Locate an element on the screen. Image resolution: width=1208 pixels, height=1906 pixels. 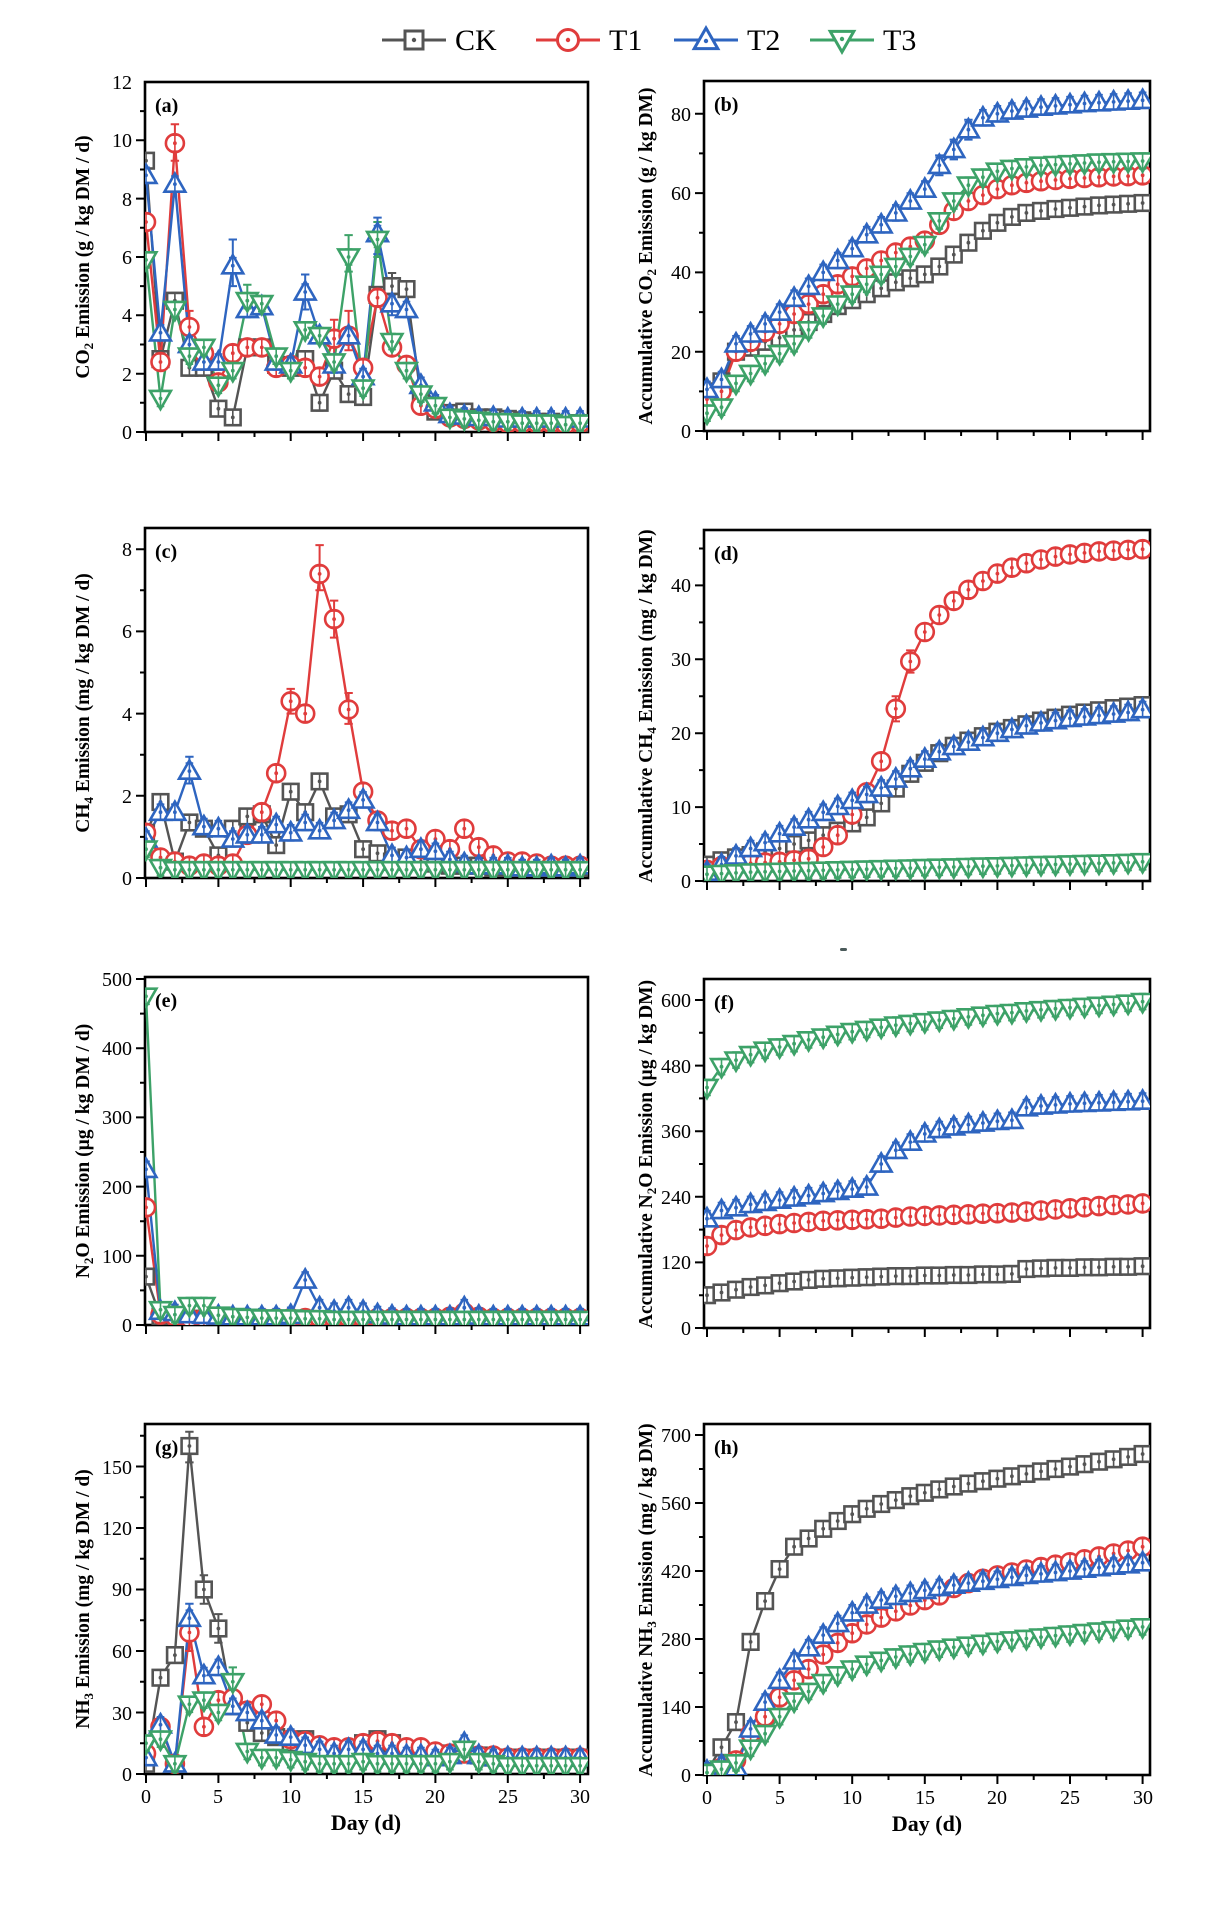
svg-text: 140 is located at coordinates (676, 1708).